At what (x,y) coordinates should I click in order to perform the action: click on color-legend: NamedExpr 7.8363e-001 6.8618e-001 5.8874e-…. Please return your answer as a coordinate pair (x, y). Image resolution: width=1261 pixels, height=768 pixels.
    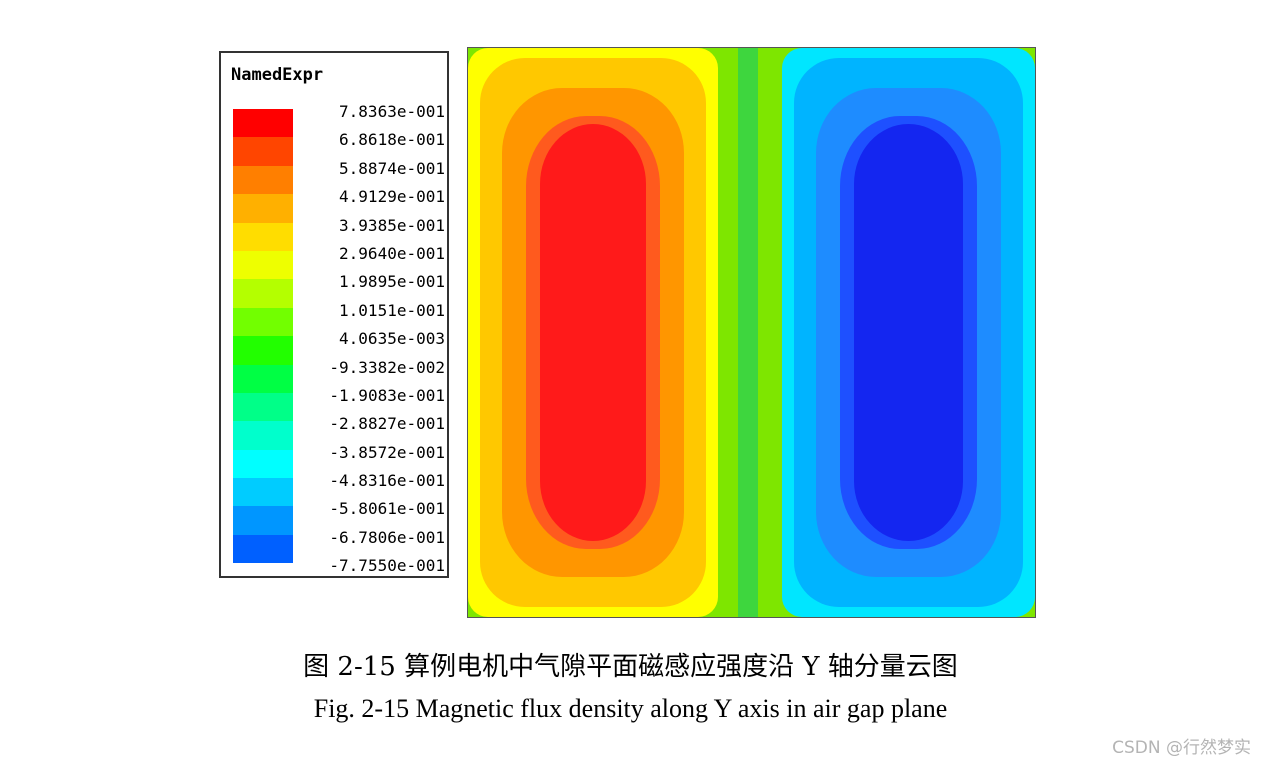
    Looking at the image, I should click on (334, 314).